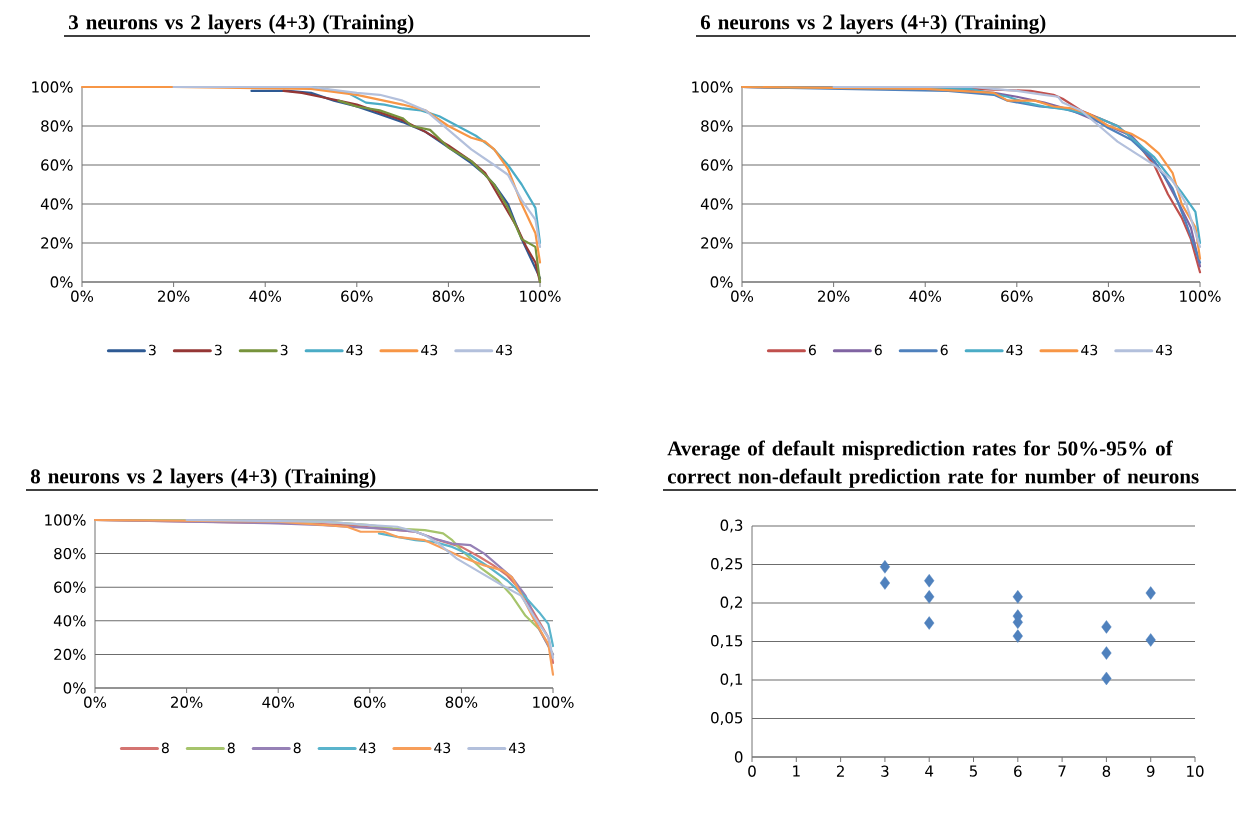 This screenshot has height=839, width=1244. I want to click on y-tick-label: 0, so click(738, 757).